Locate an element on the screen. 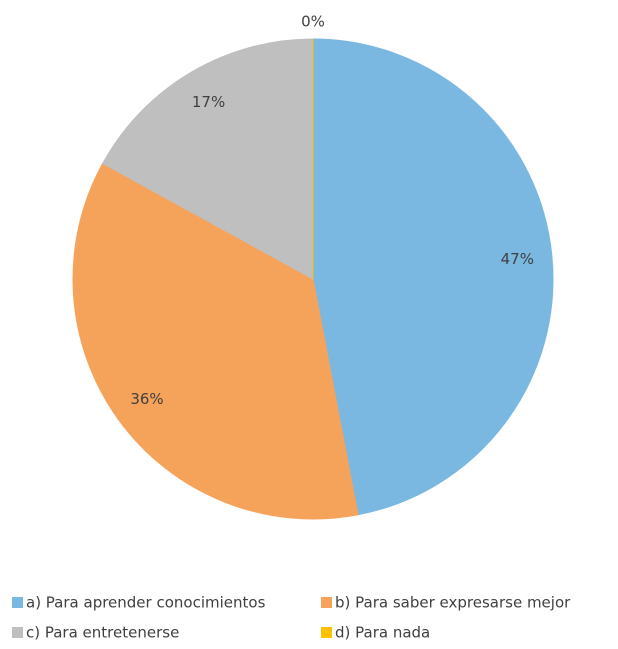 Image resolution: width=618 pixels, height=649 pixels. data-label: 36% is located at coordinates (146, 399).